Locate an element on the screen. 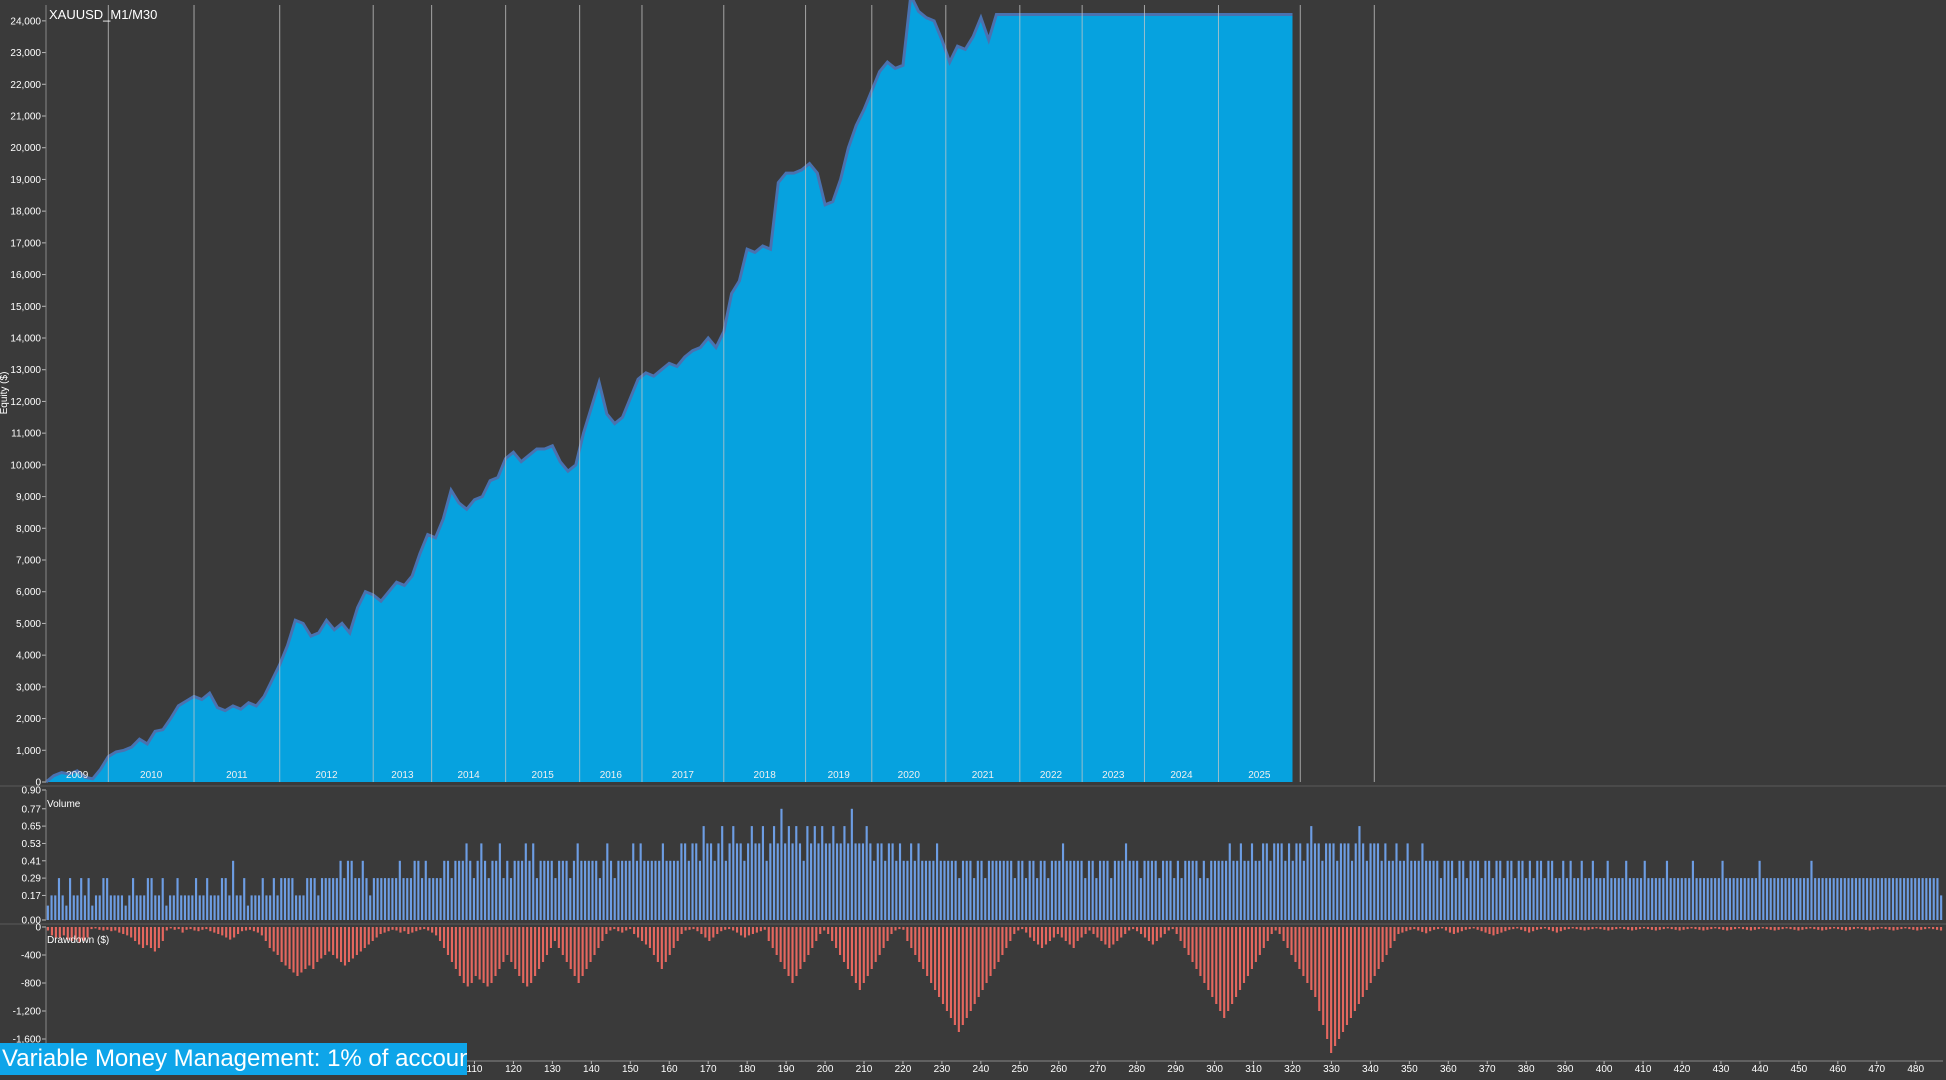 The image size is (1946, 1080). equity-y-tick-label: 20,000 is located at coordinates (25, 148).